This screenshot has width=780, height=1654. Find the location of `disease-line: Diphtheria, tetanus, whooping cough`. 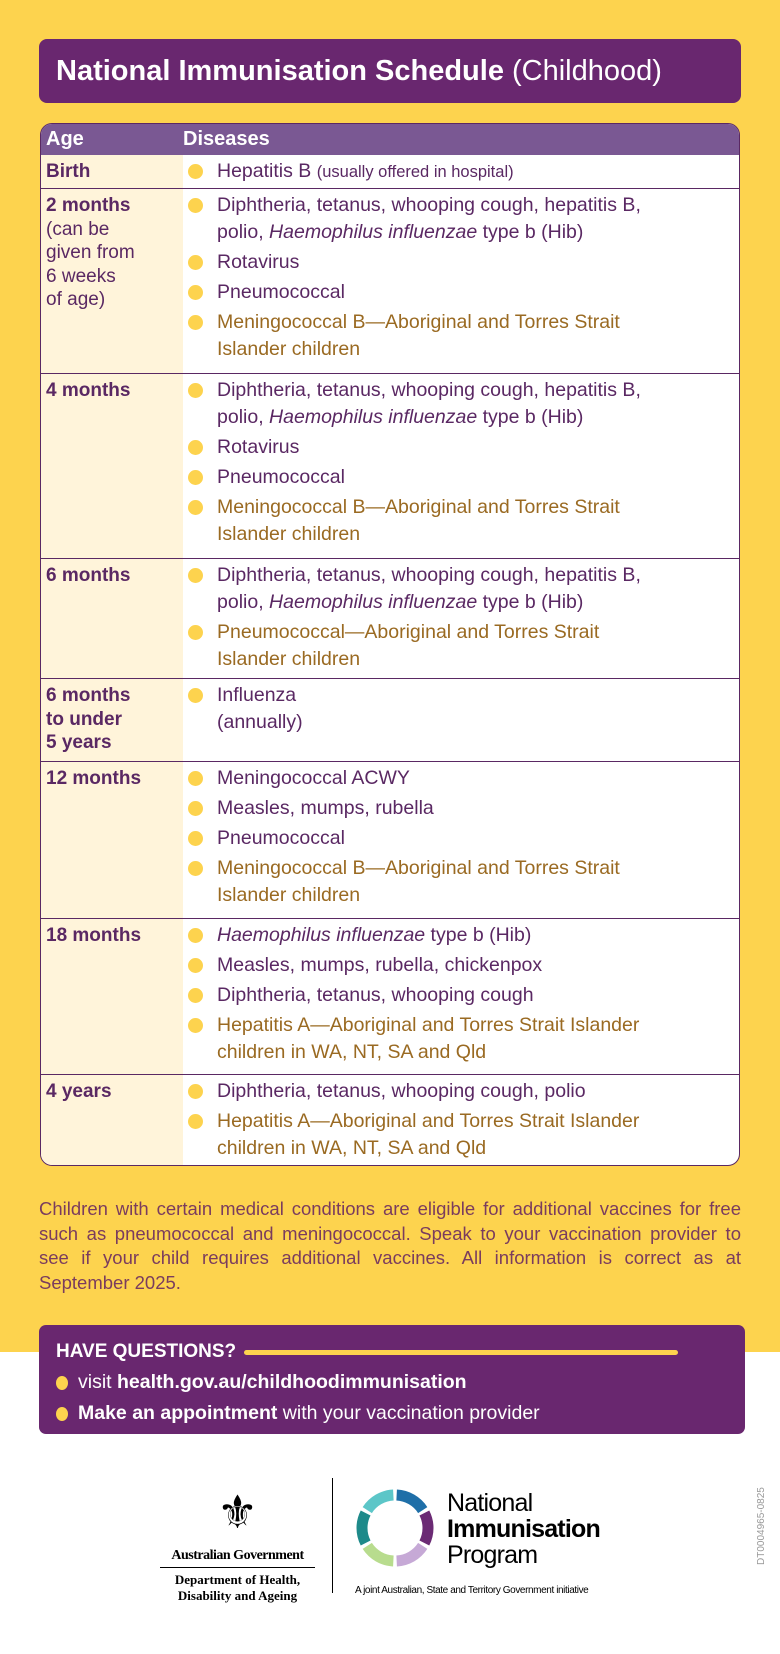

disease-line: Diphtheria, tetanus, whooping cough is located at coordinates (375, 995).